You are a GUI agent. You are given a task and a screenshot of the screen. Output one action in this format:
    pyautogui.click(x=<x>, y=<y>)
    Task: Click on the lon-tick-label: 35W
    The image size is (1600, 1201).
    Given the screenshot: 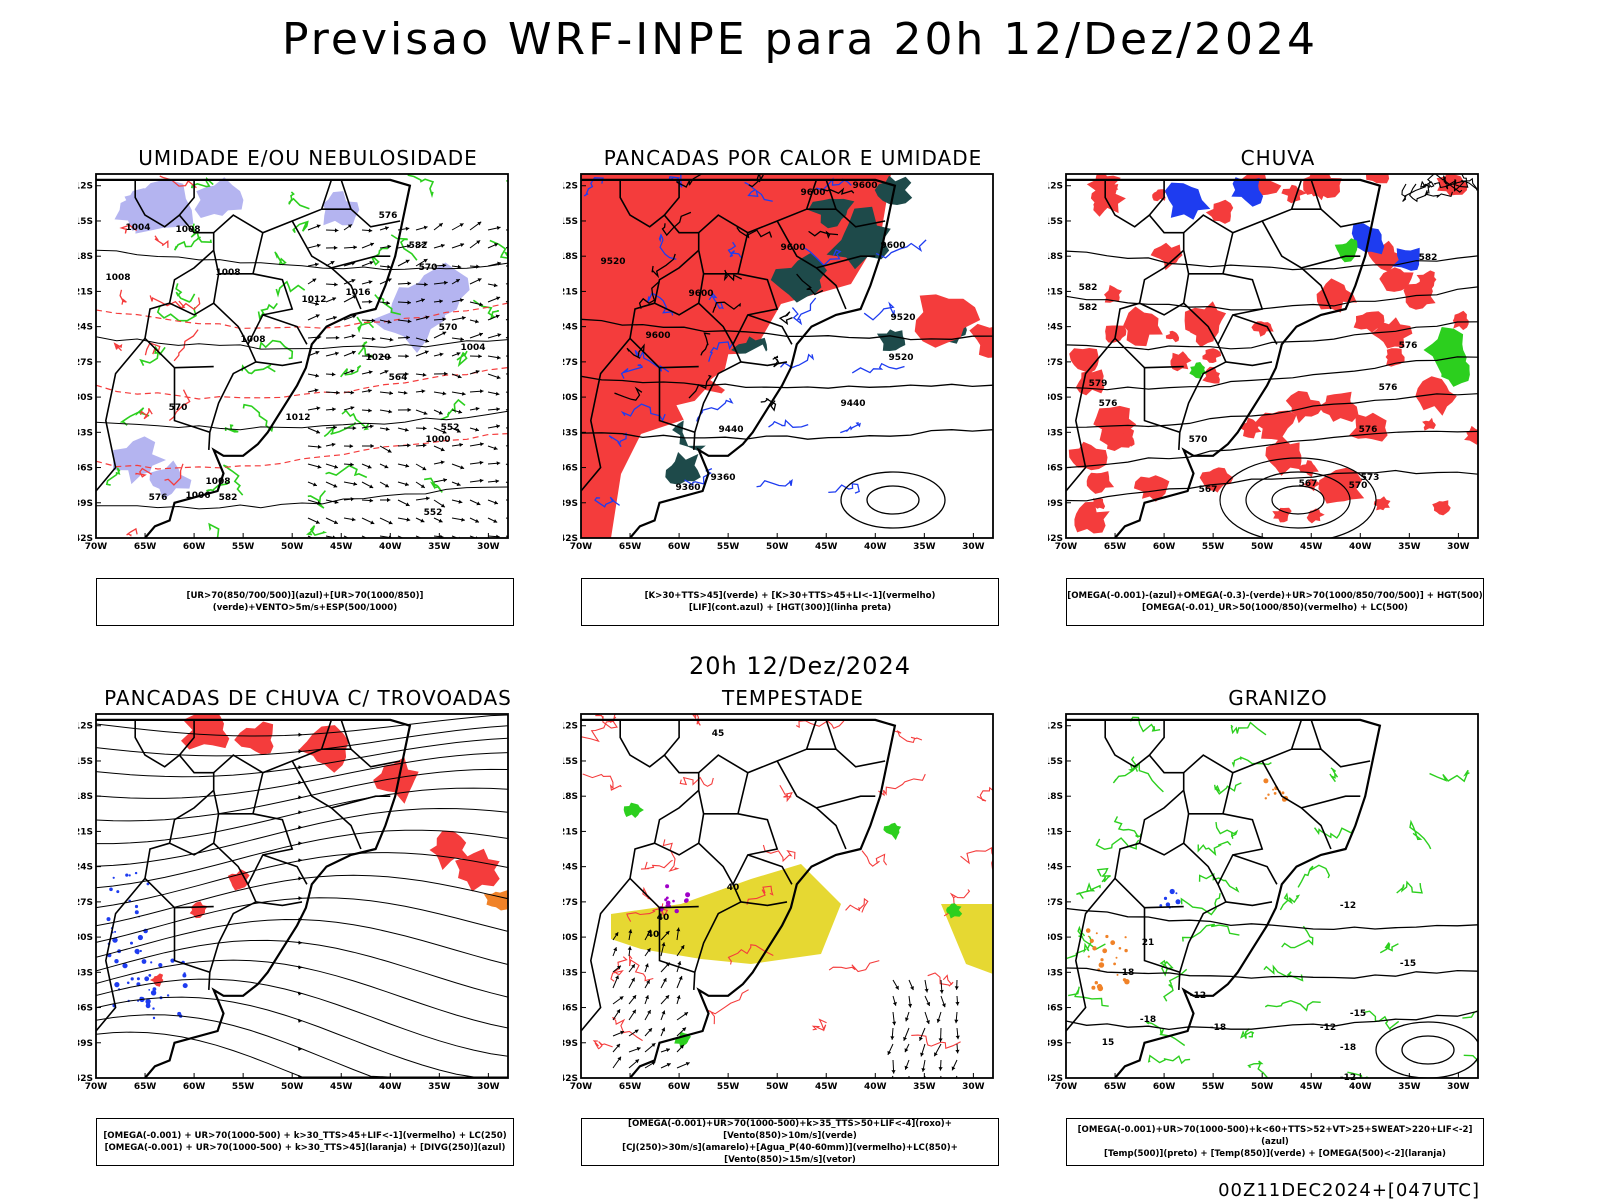 What is the action you would take?
    pyautogui.click(x=439, y=1087)
    